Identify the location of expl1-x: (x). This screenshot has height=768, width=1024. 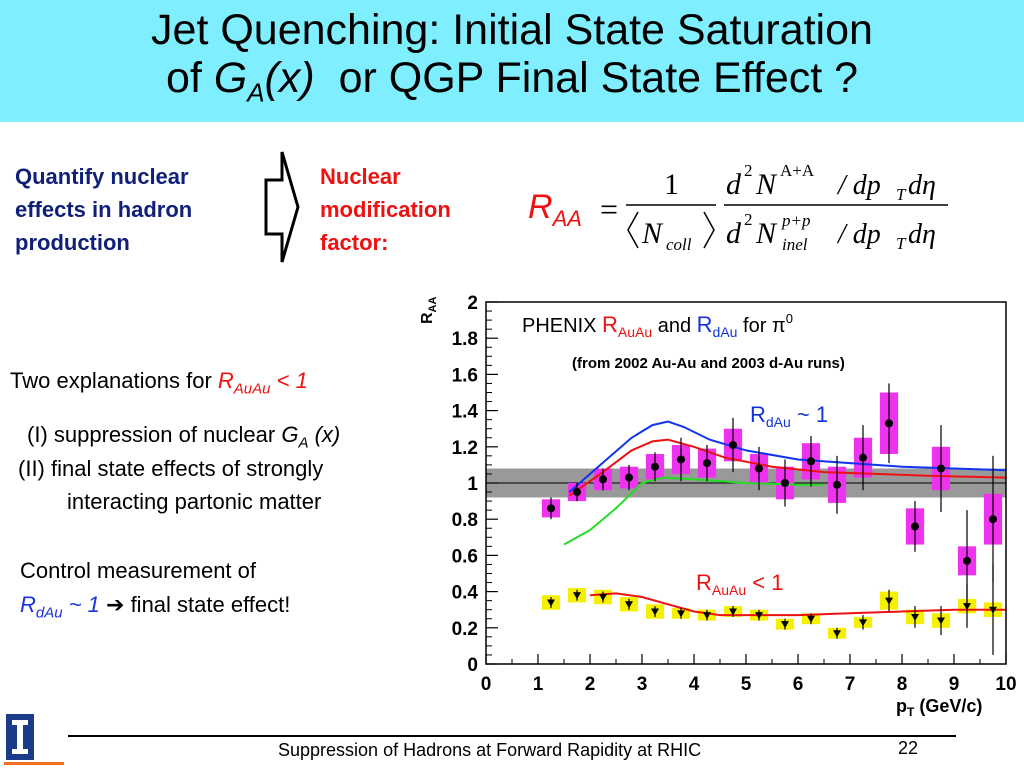
(324, 434).